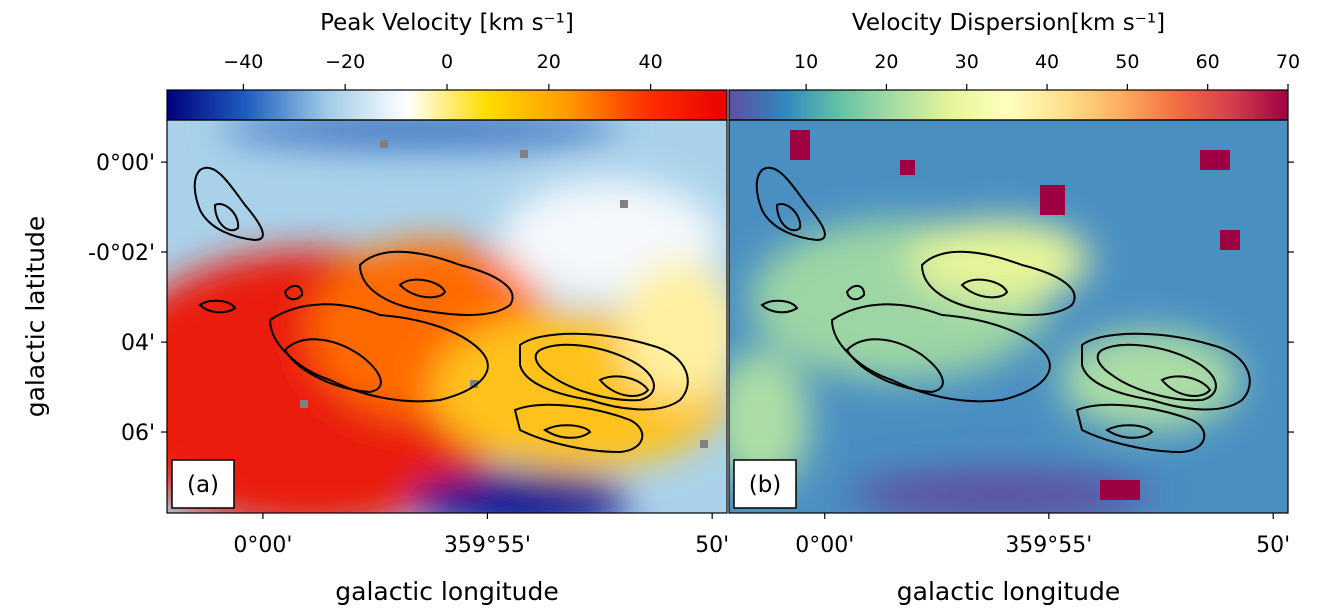 The height and width of the screenshot is (613, 1325). I want to click on y-tick-label: 06', so click(138, 433).